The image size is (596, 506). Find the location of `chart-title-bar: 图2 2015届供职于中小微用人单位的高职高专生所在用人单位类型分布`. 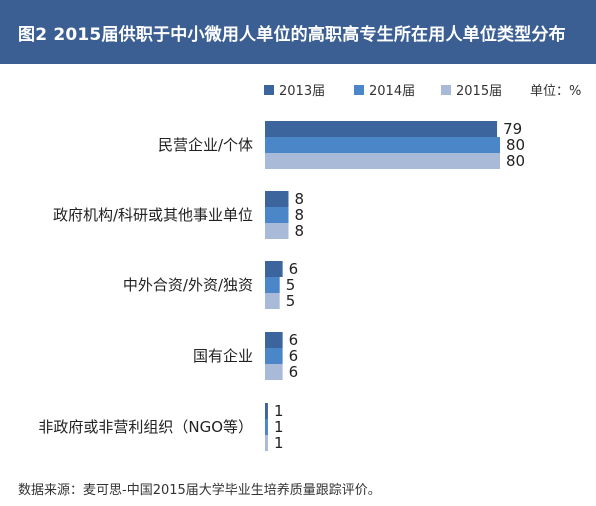

chart-title-bar: 图2 2015届供职于中小微用人单位的高职高专生所在用人单位类型分布 is located at coordinates (298, 32).